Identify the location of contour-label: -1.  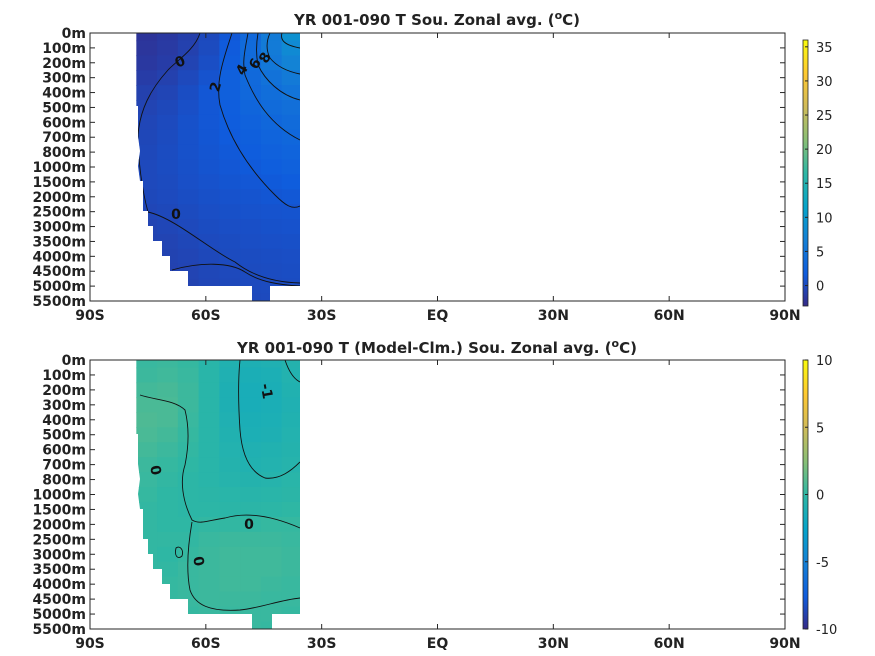
(266, 391).